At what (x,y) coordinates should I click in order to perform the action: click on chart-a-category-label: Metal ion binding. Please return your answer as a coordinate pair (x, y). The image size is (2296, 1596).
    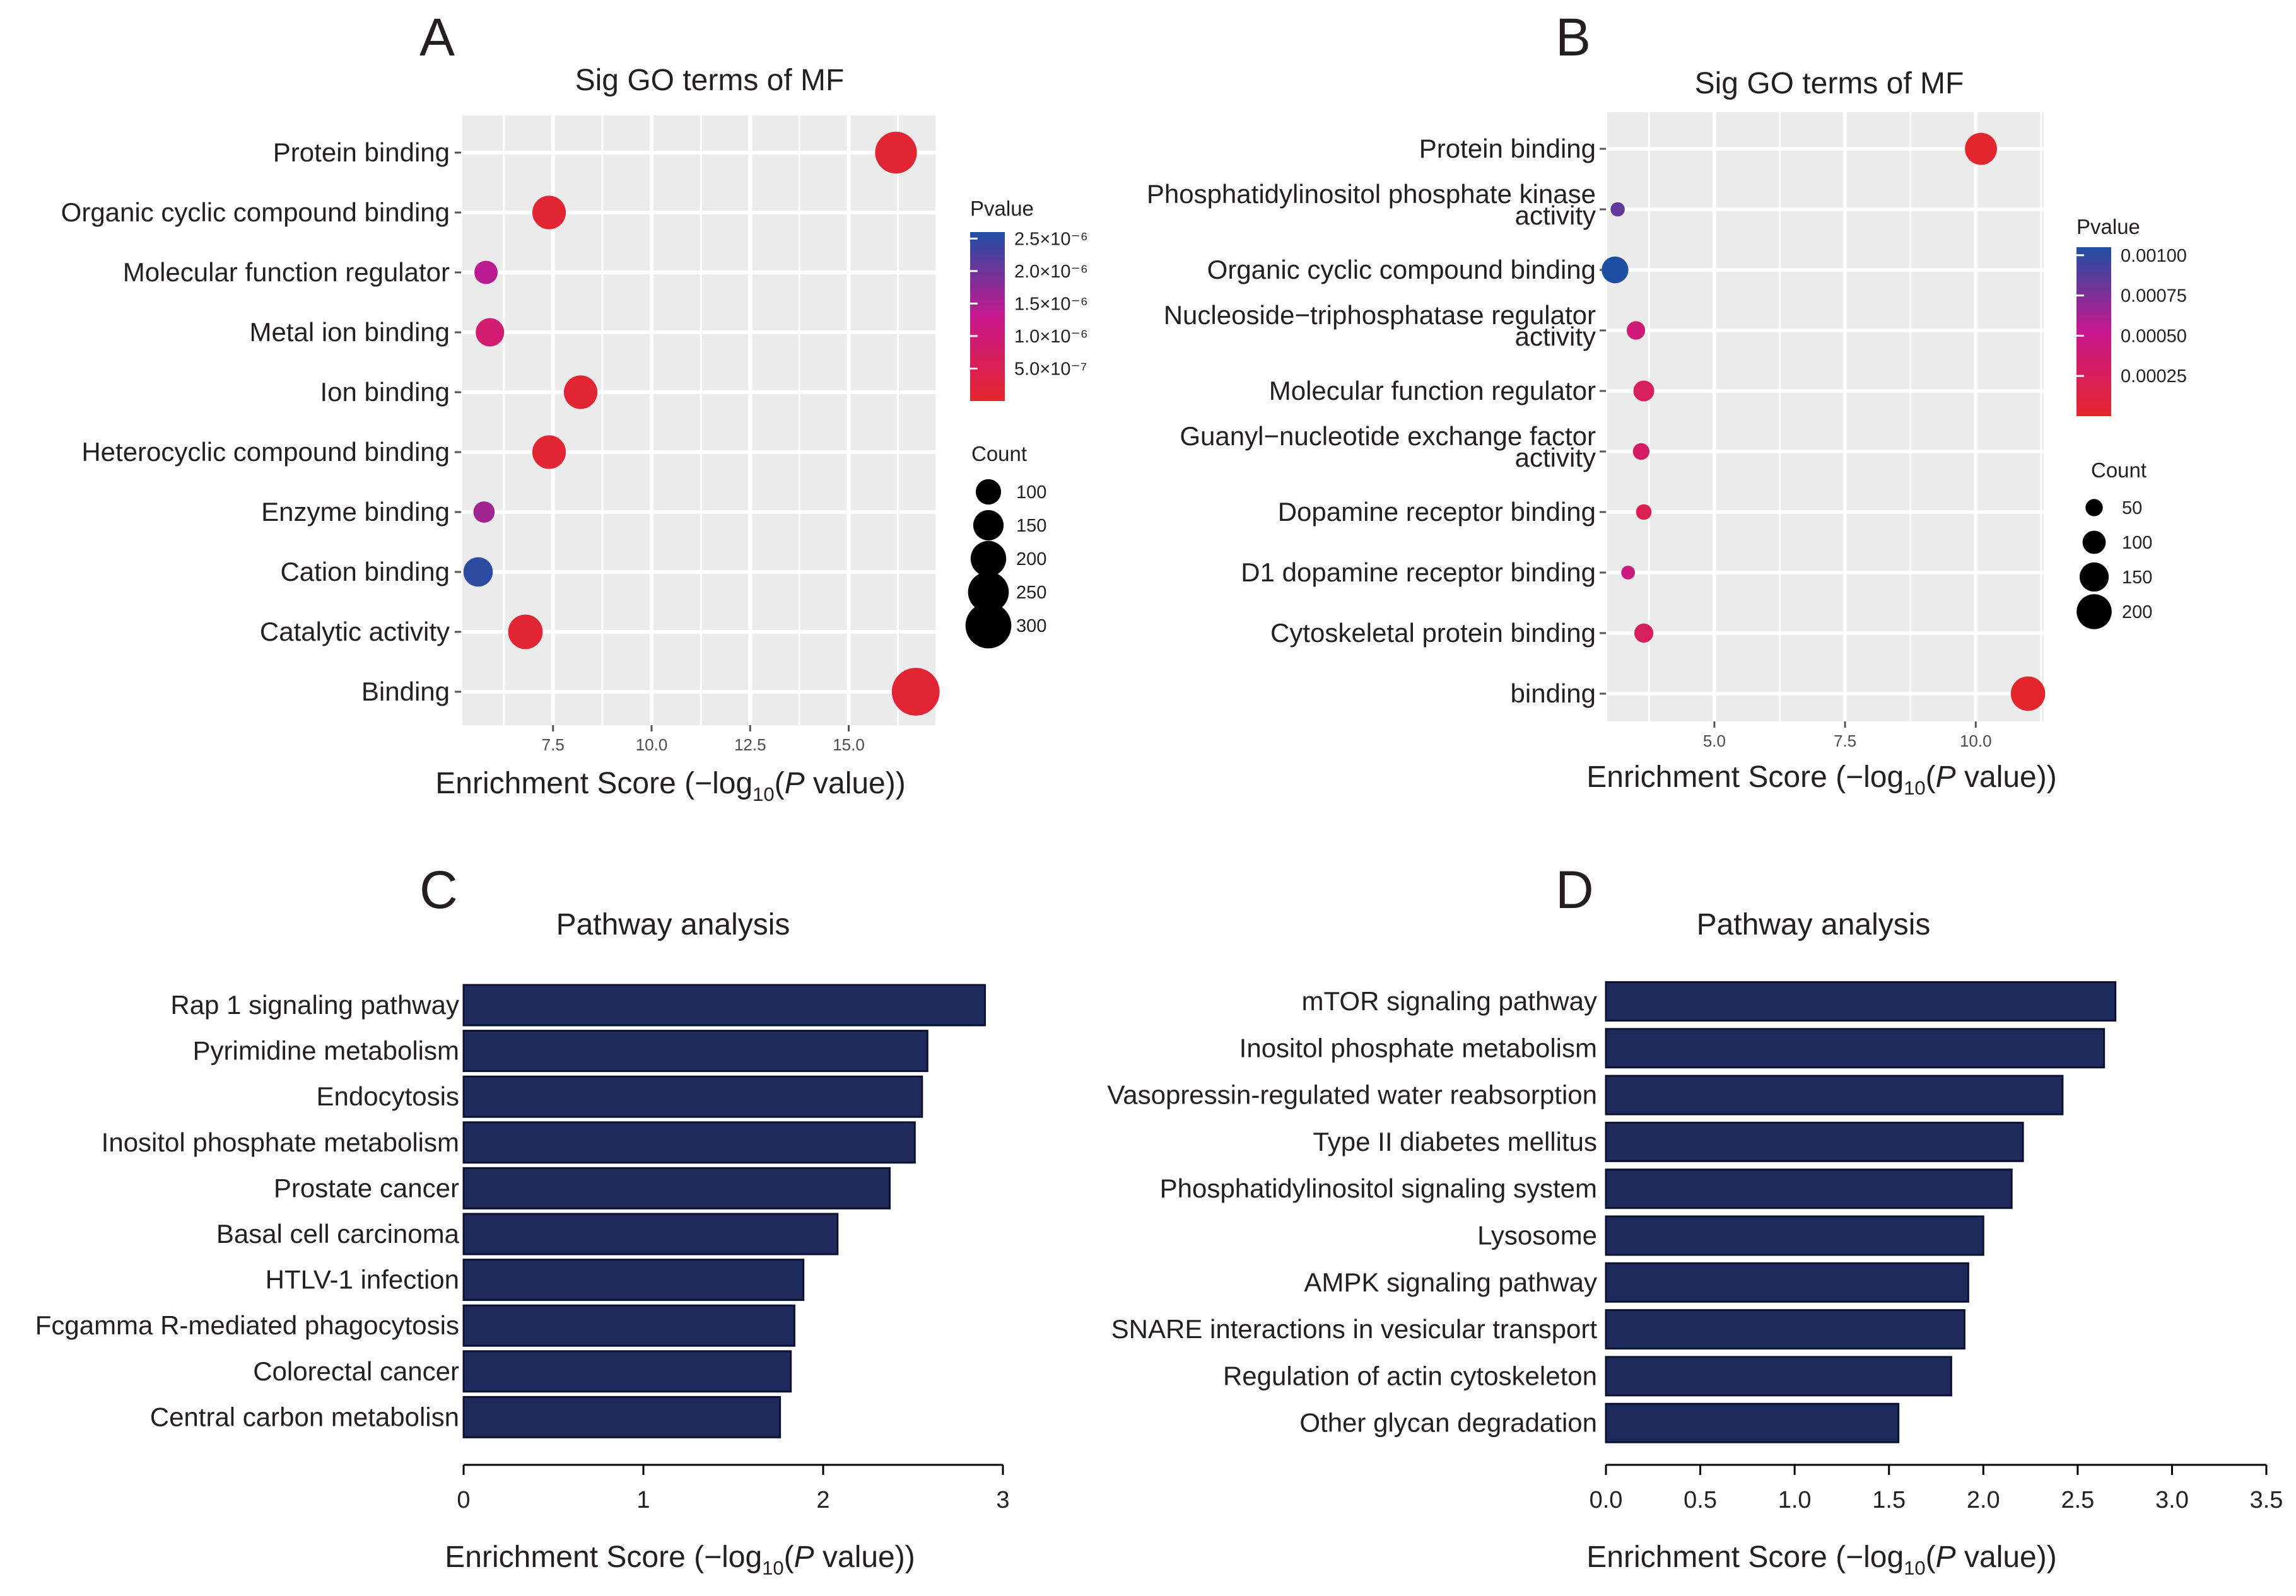
    Looking at the image, I should click on (349, 332).